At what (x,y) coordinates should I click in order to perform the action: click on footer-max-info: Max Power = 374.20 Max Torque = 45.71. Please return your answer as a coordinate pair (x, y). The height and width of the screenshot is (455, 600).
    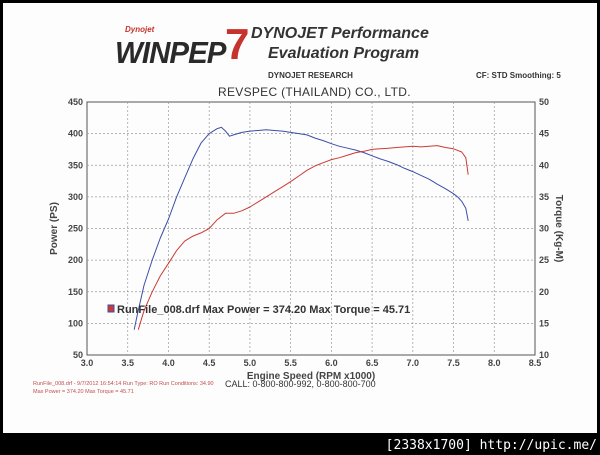
    Looking at the image, I should click on (83, 392).